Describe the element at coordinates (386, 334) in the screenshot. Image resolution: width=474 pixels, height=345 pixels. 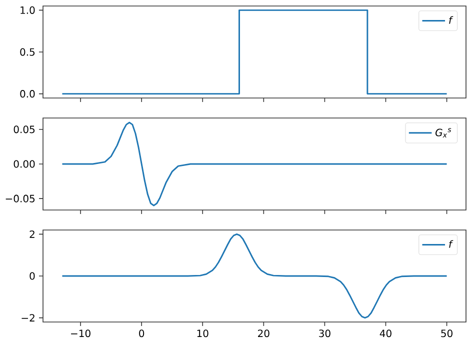
I see `x-tick-label: 40` at that location.